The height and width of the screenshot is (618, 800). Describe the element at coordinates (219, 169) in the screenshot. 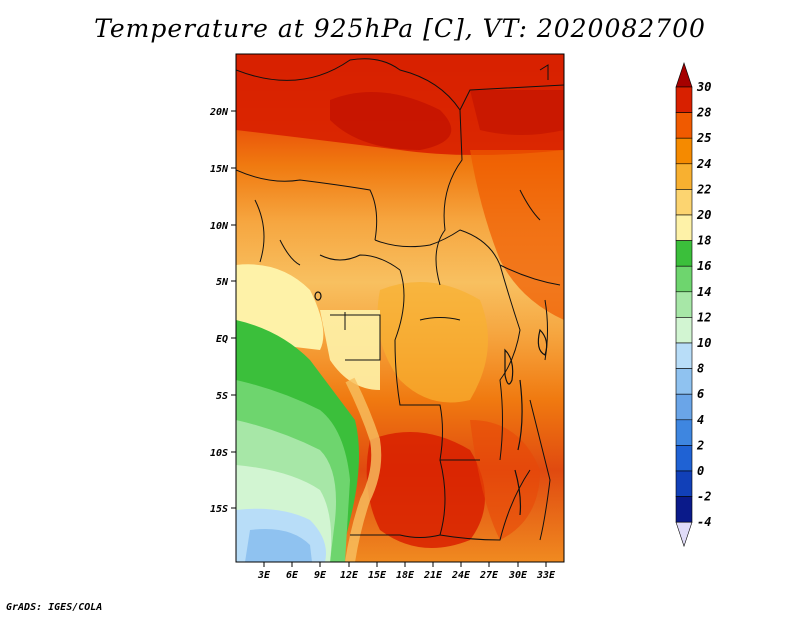

I see `lat-label: 15N` at that location.